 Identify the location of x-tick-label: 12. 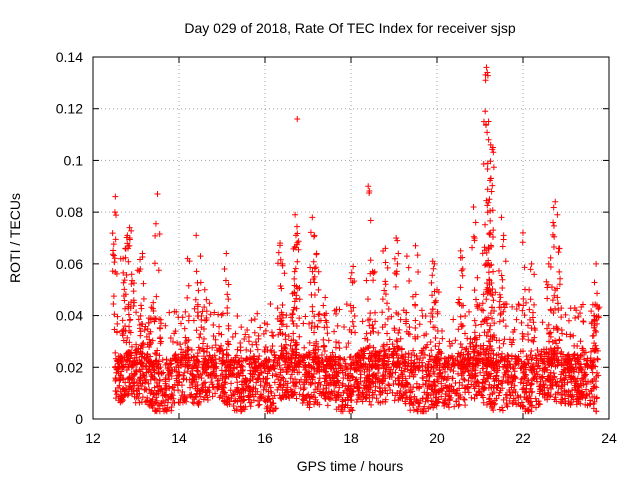
(93, 438).